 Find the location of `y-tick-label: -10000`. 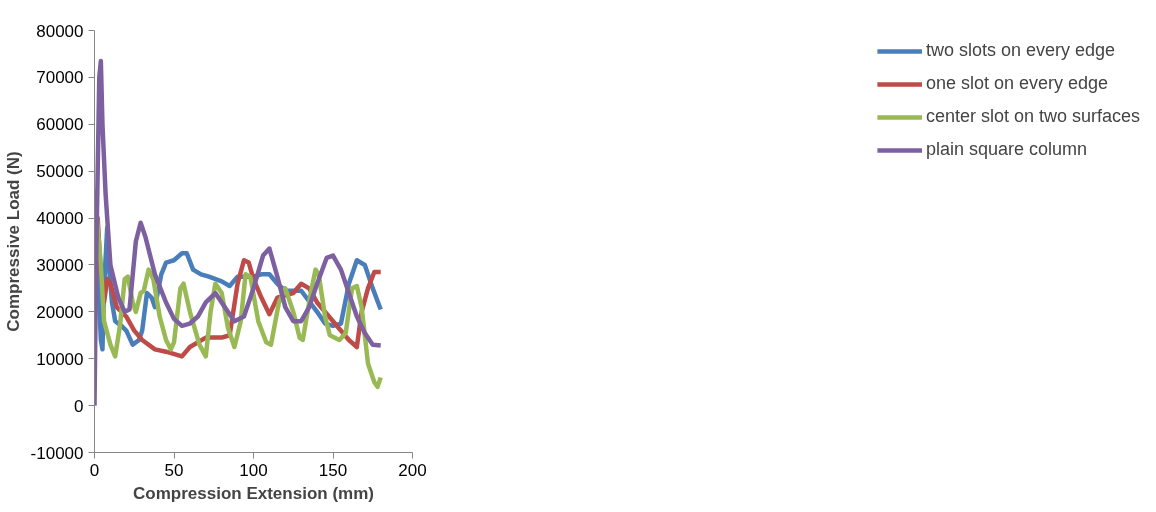

y-tick-label: -10000 is located at coordinates (57, 453).